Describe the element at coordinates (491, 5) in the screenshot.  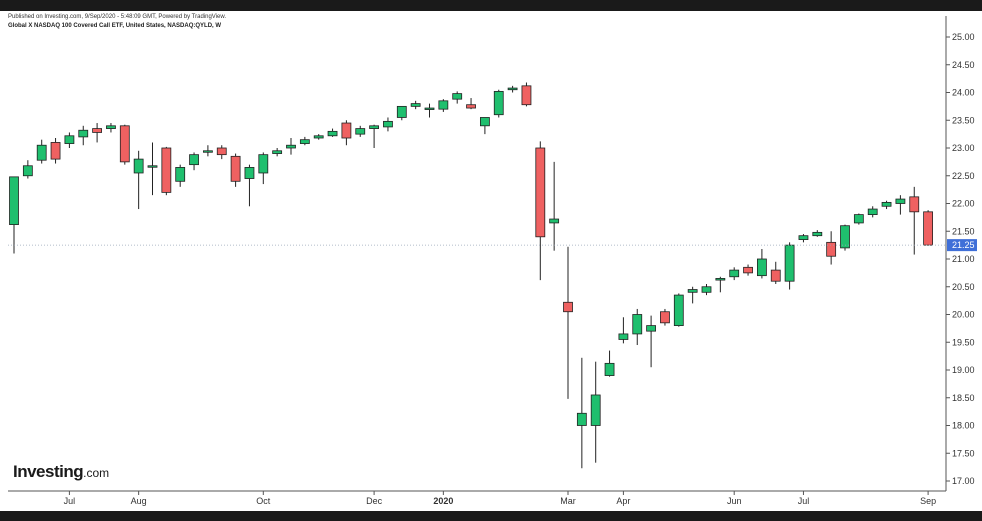
I see `top-frame-bar` at that location.